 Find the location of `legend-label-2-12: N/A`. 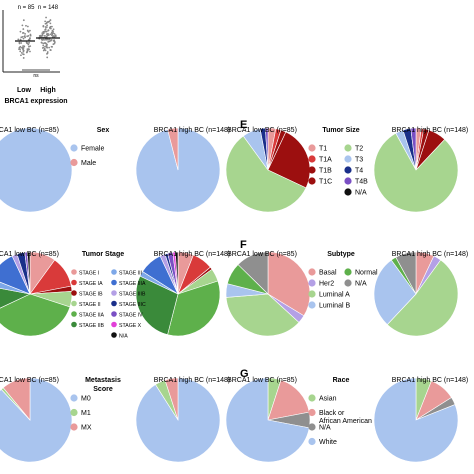

legend-label-2-12: N/A is located at coordinates (123, 336).